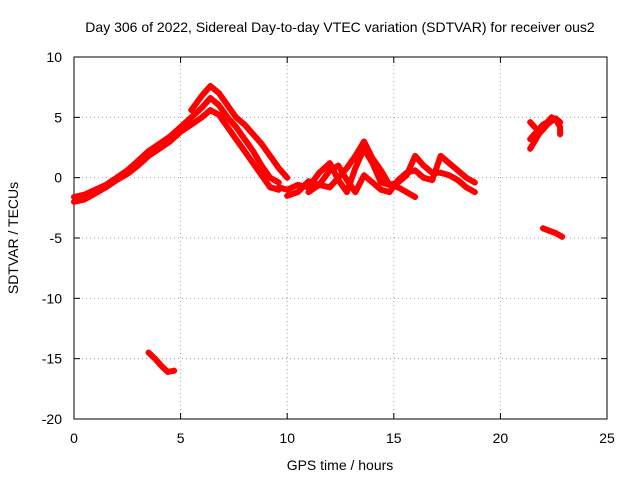  I want to click on y-tick-label: -20, so click(52, 419).